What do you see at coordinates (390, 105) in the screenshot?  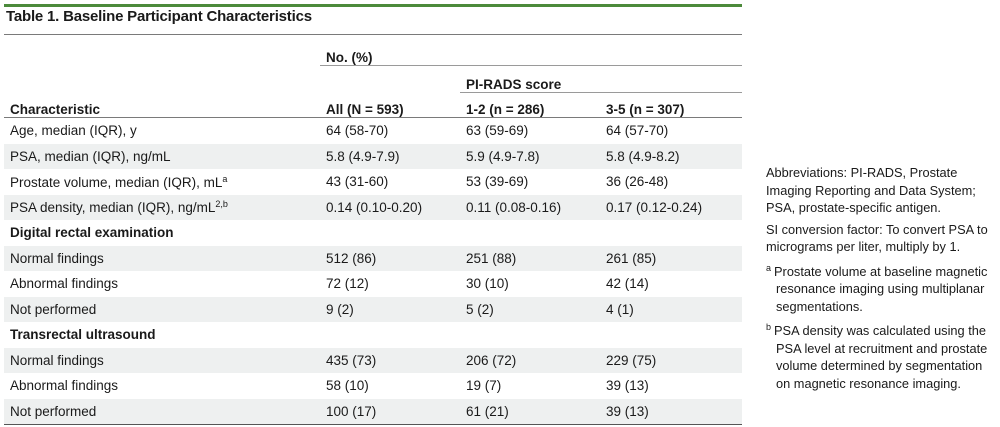 I see `header-all: All (N = 593)` at bounding box center [390, 105].